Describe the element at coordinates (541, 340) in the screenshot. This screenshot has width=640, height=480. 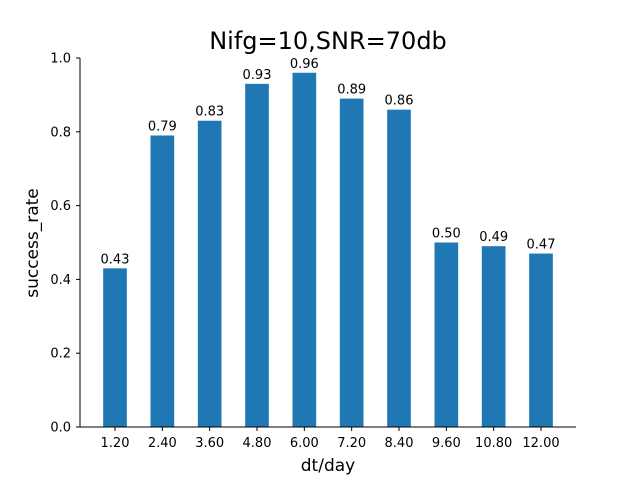
I see `bar-12.00` at that location.